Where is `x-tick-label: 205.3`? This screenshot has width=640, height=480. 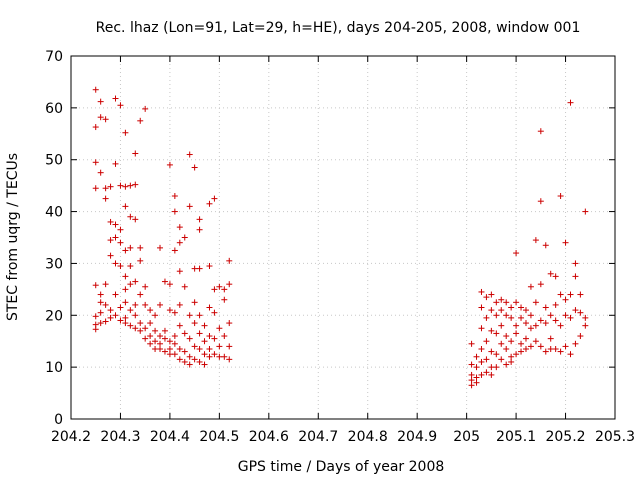 x-tick-label: 205.3 is located at coordinates (615, 437).